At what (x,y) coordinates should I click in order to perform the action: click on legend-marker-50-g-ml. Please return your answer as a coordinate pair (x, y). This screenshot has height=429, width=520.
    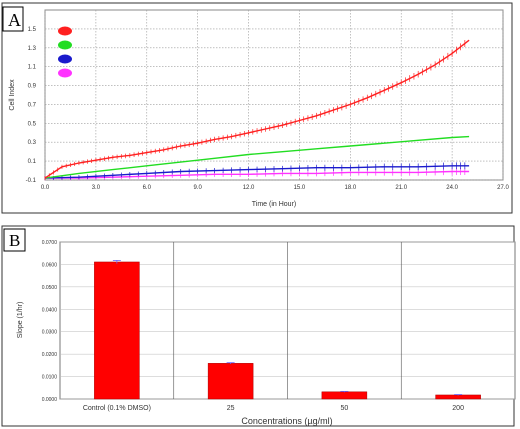
    Looking at the image, I should click on (65, 59).